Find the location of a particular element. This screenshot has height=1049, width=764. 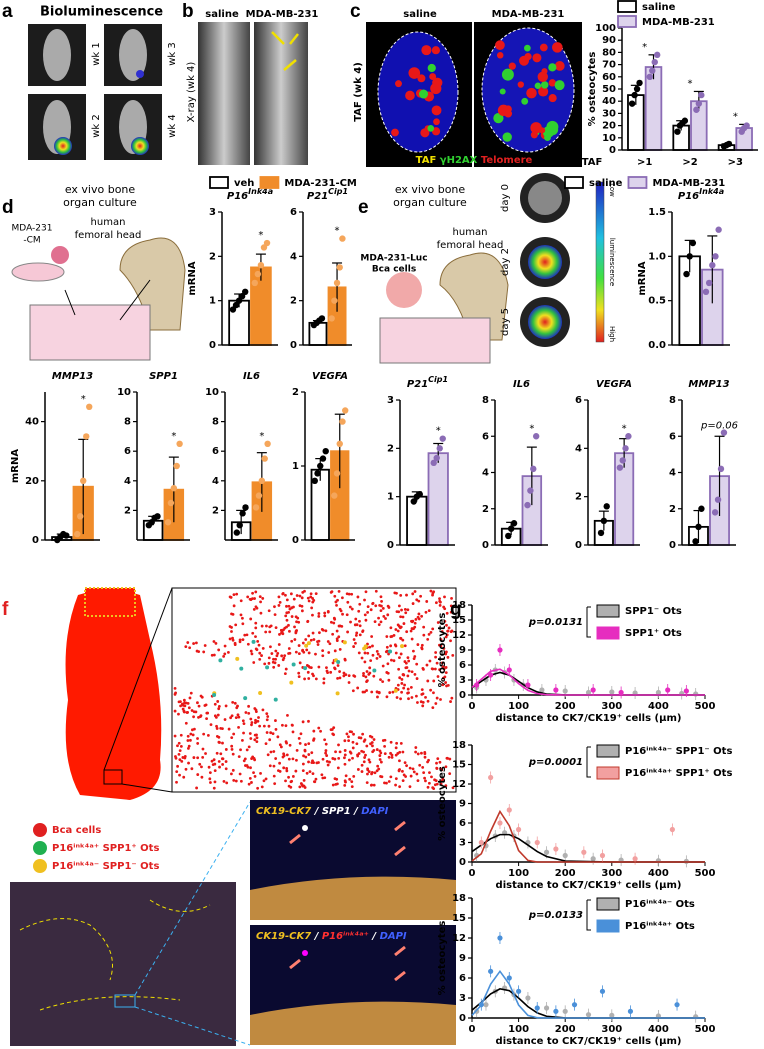

title-main: IL6 is located at coordinates (521, 384).